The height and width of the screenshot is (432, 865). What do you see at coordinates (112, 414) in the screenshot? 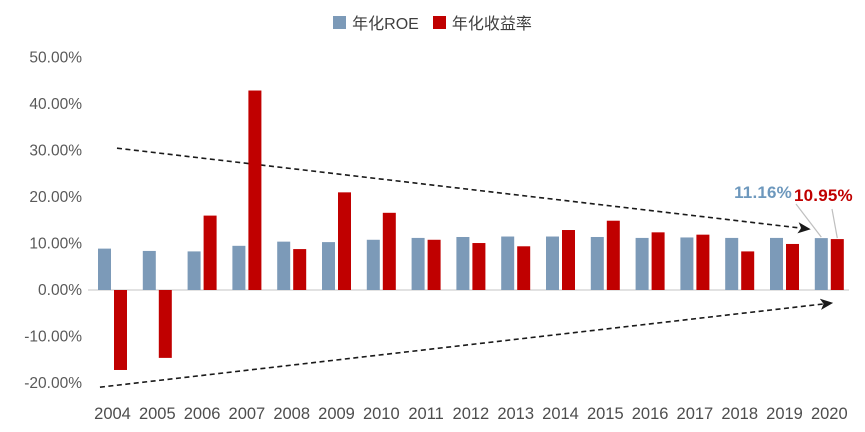
I see `x-label-2004: 2004` at bounding box center [112, 414].